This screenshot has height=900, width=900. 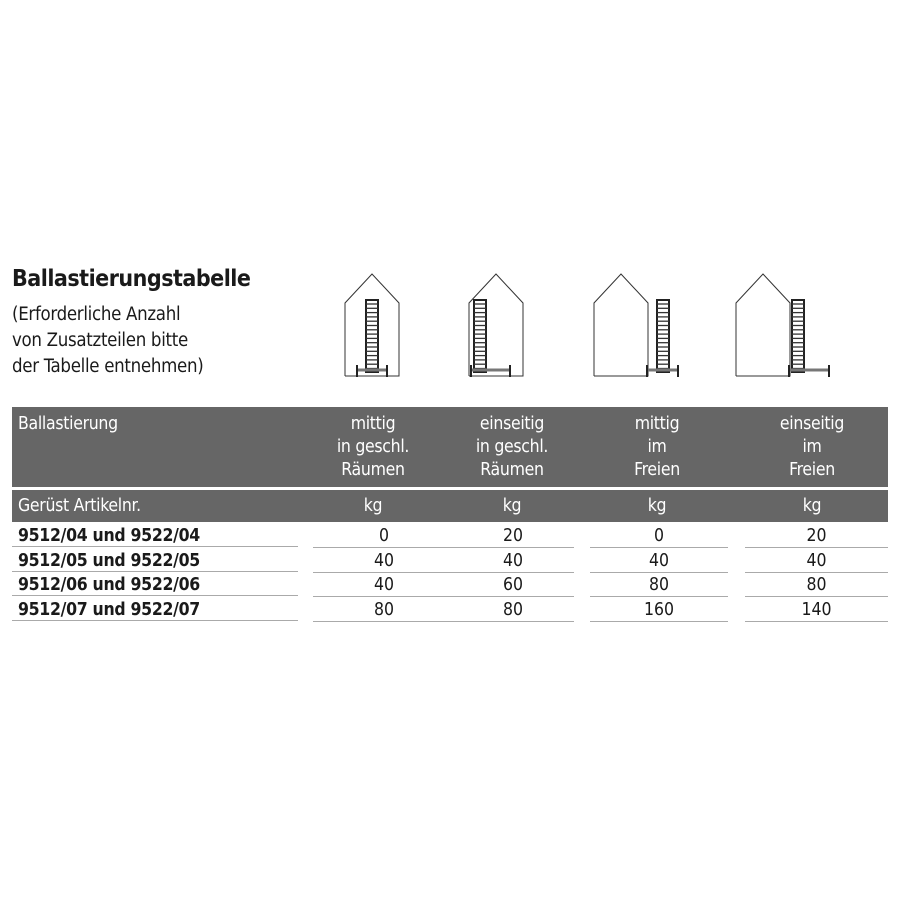 I want to click on header-col-1: mittig in geschl. Räumen, so click(x=373, y=447).